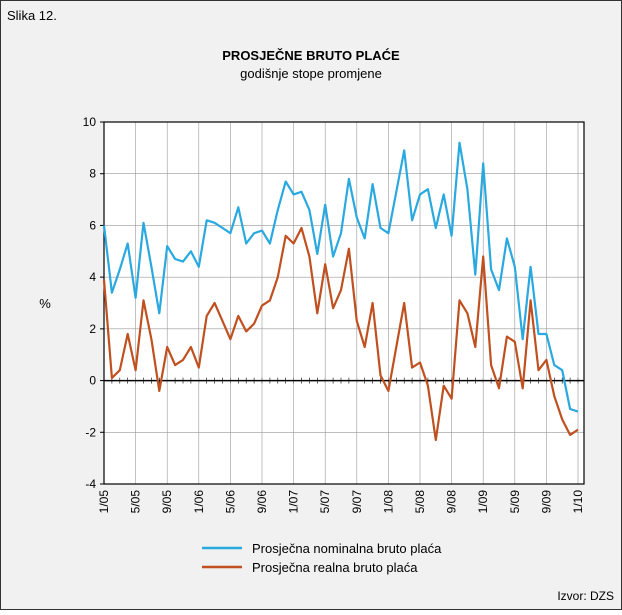  I want to click on x-tick-label: 5/06, so click(230, 502).